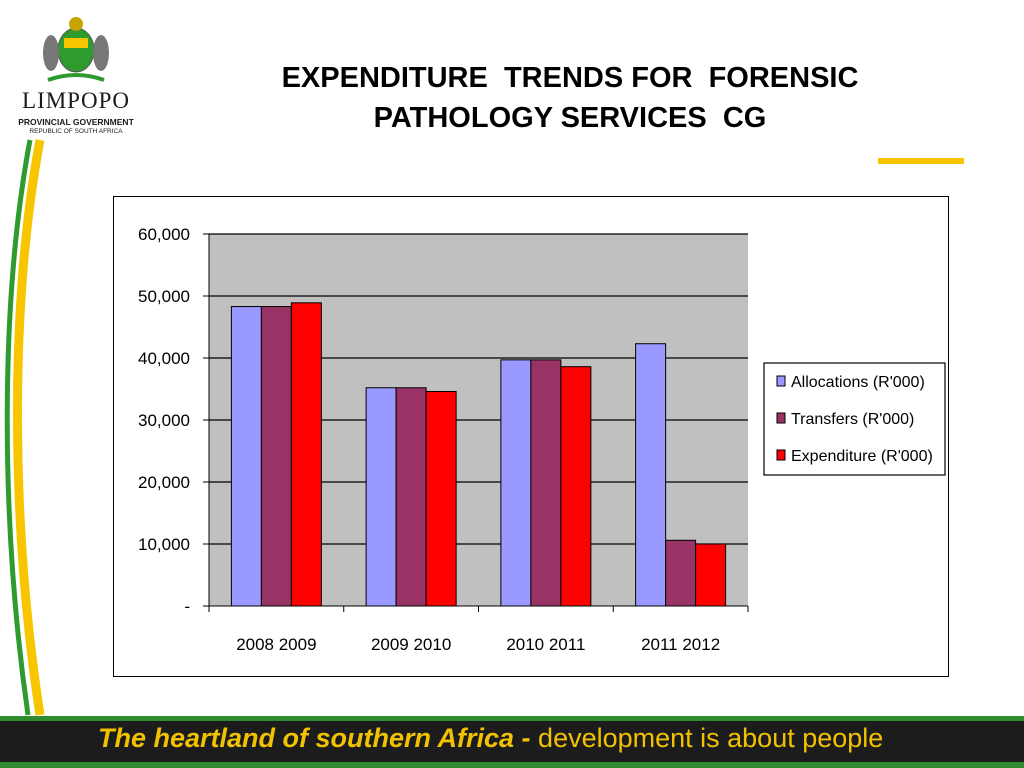 The image size is (1024, 768). What do you see at coordinates (318, 738) in the screenshot?
I see `footer-slogan-bold: The heartland of southern Africa -` at bounding box center [318, 738].